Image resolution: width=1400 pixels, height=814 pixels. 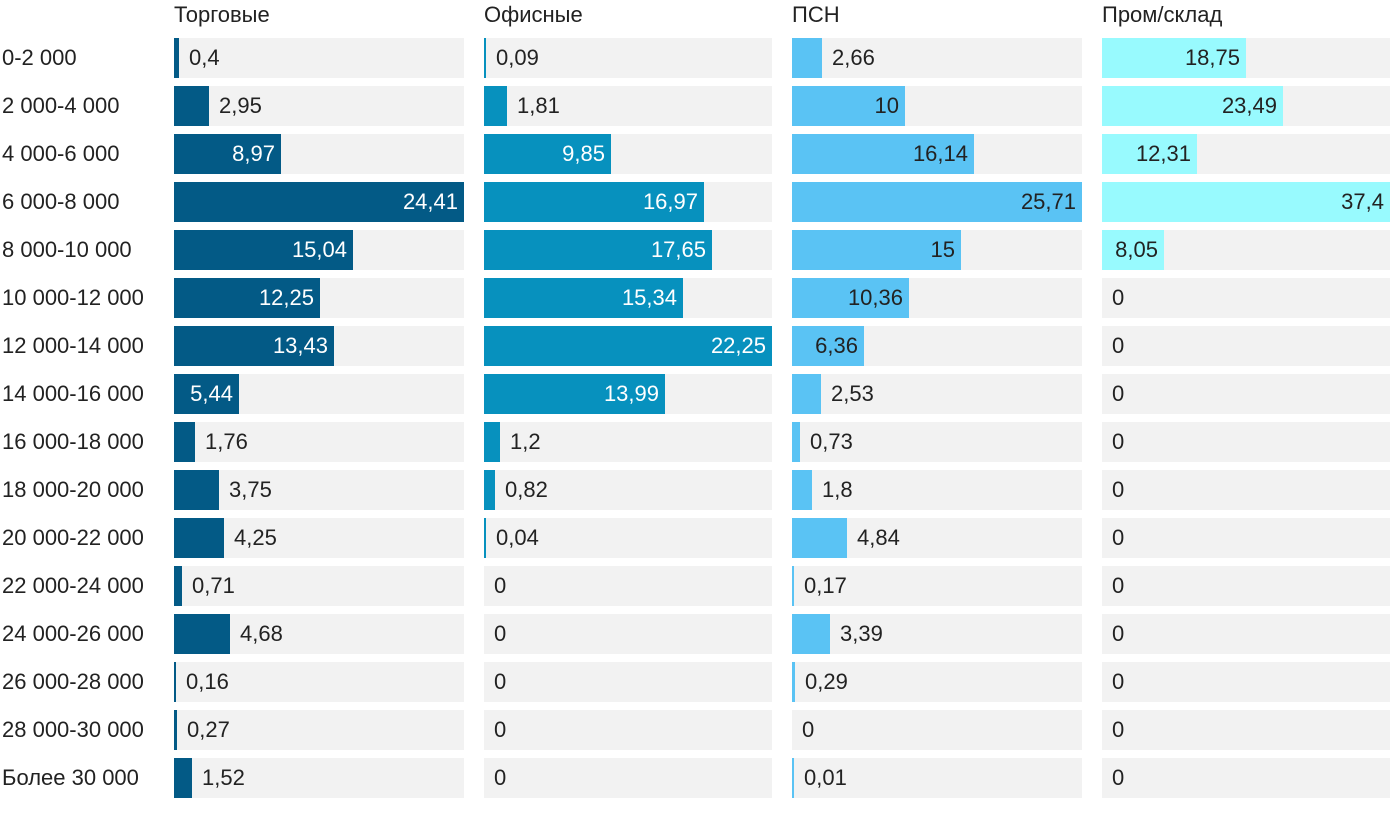 What do you see at coordinates (937, 490) in the screenshot?
I see `bar-track: 1,8` at bounding box center [937, 490].